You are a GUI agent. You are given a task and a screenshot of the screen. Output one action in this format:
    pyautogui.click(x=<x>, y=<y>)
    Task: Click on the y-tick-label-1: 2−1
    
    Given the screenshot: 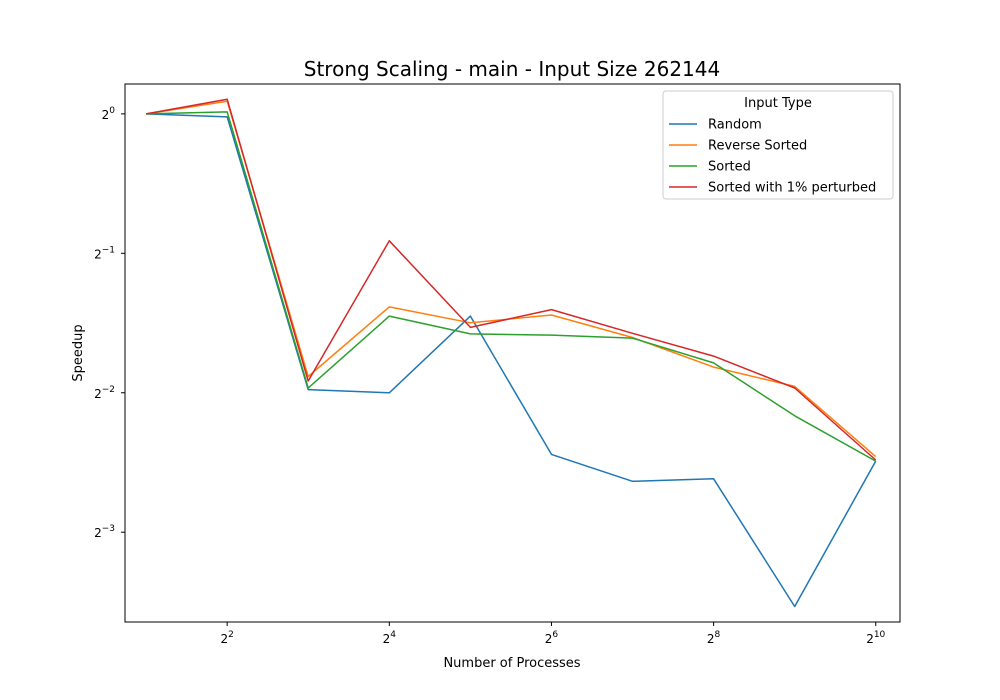 What is the action you would take?
    pyautogui.click(x=104, y=253)
    